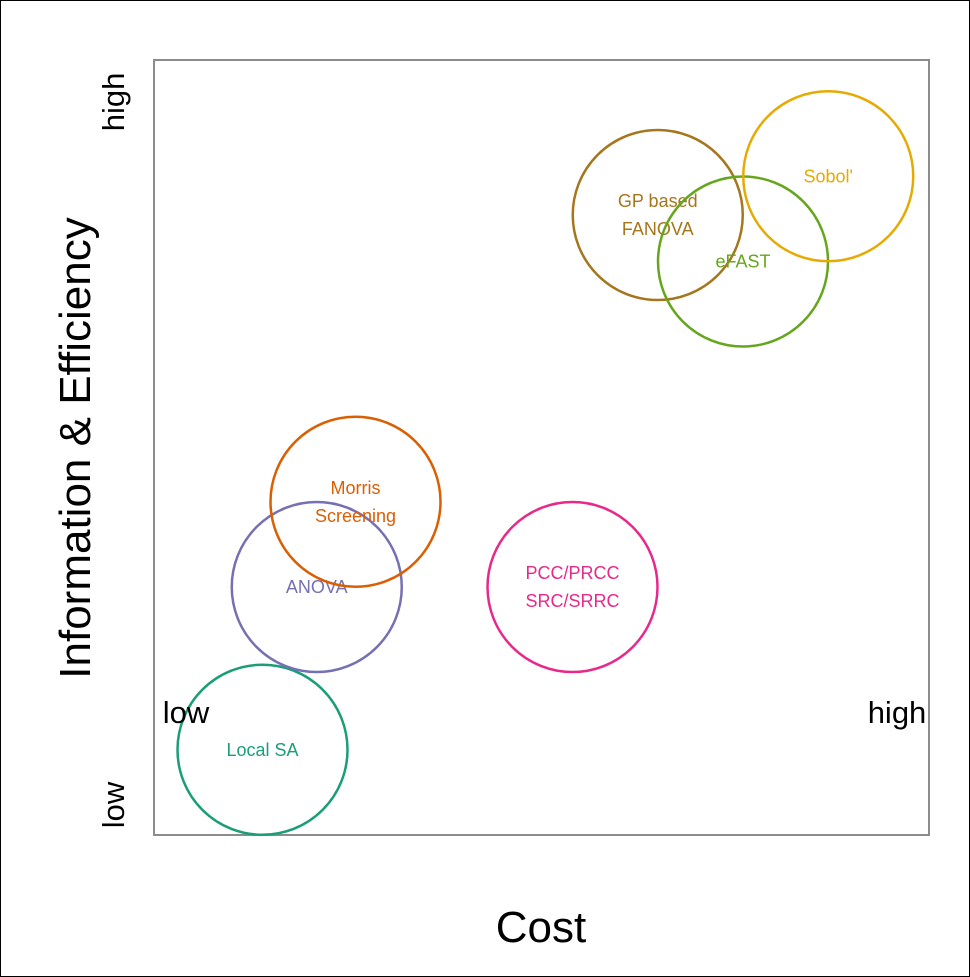 The image size is (970, 977). Describe the element at coordinates (113, 804) in the screenshot. I see `y-tick-label-low: low` at that location.